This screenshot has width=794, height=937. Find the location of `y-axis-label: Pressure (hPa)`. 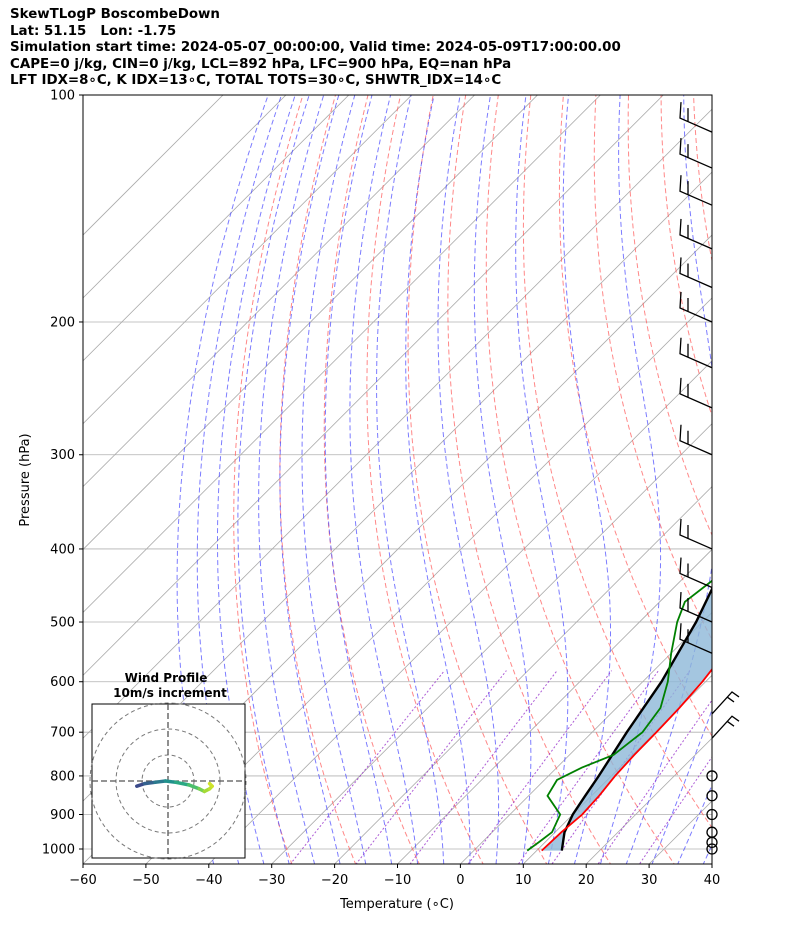

y-axis-label: Pressure (hPa) is located at coordinates (25, 479).